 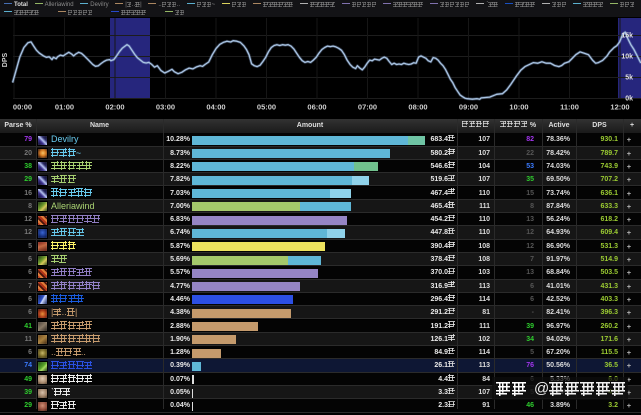 I want to click on svg-text: 15k, so click(x=627, y=36).